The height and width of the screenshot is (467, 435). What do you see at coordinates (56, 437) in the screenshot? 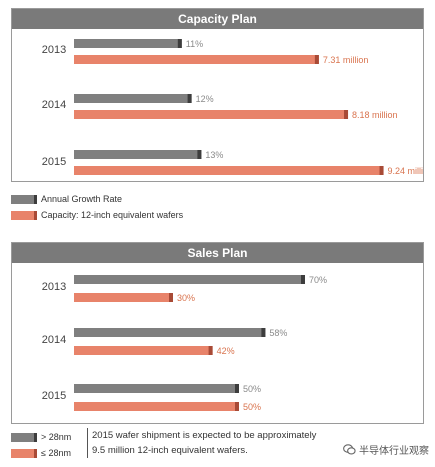
I see `legend-label: > 28nm` at bounding box center [56, 437].